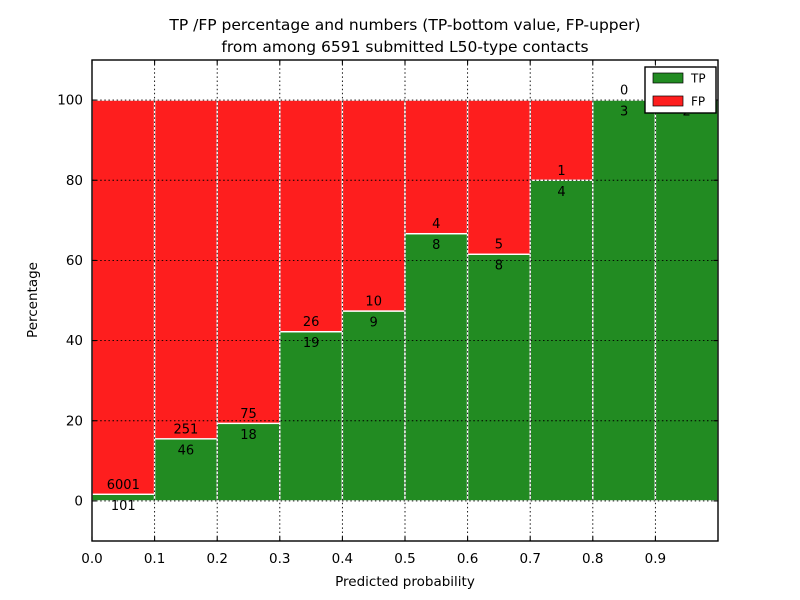  What do you see at coordinates (33, 300) in the screenshot?
I see `y-axis-label: Percentage` at bounding box center [33, 300].